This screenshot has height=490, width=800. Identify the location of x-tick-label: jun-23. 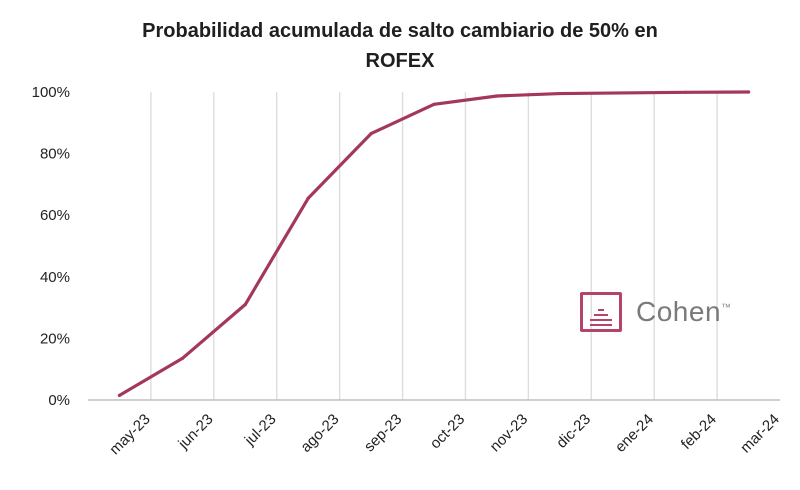
(195, 432).